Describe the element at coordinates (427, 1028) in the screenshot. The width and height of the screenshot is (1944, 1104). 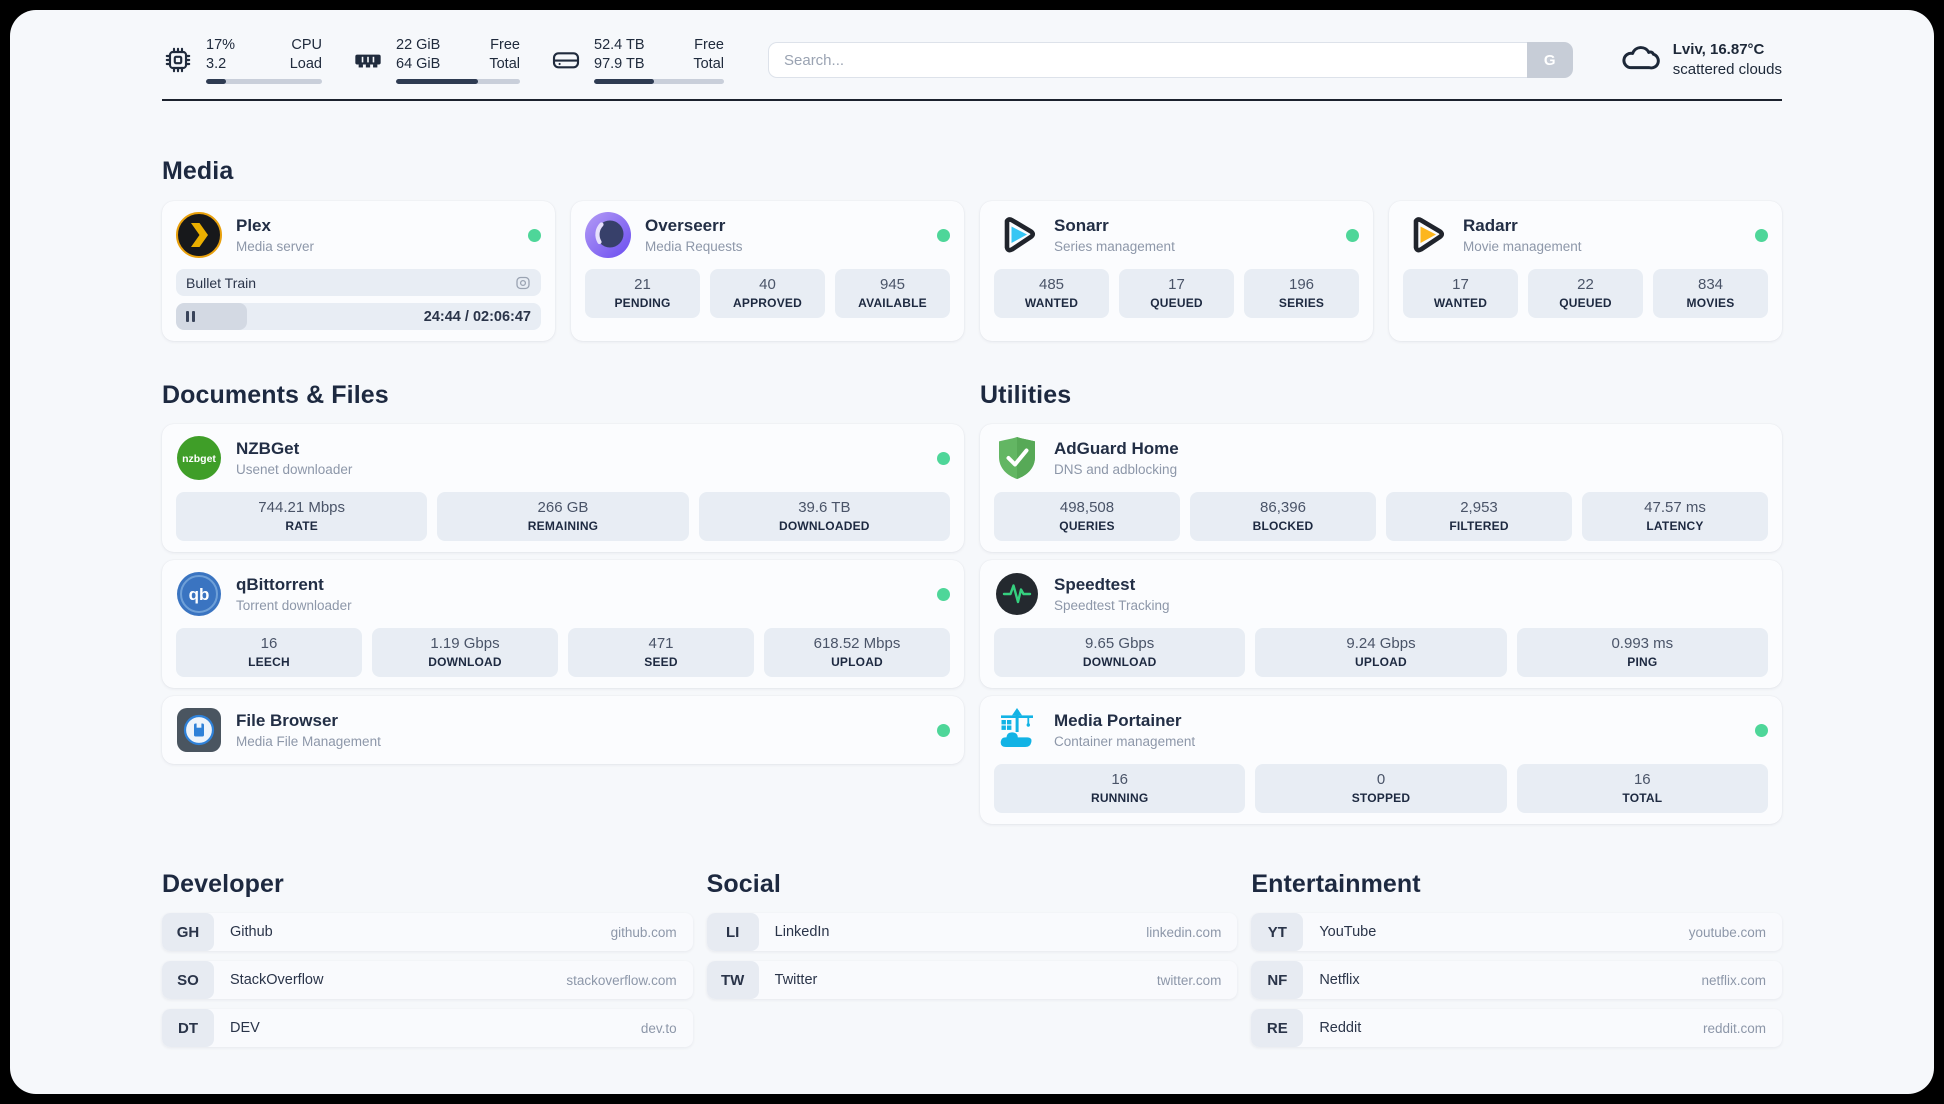
I see `link-dev: DT DEV dev.to` at that location.